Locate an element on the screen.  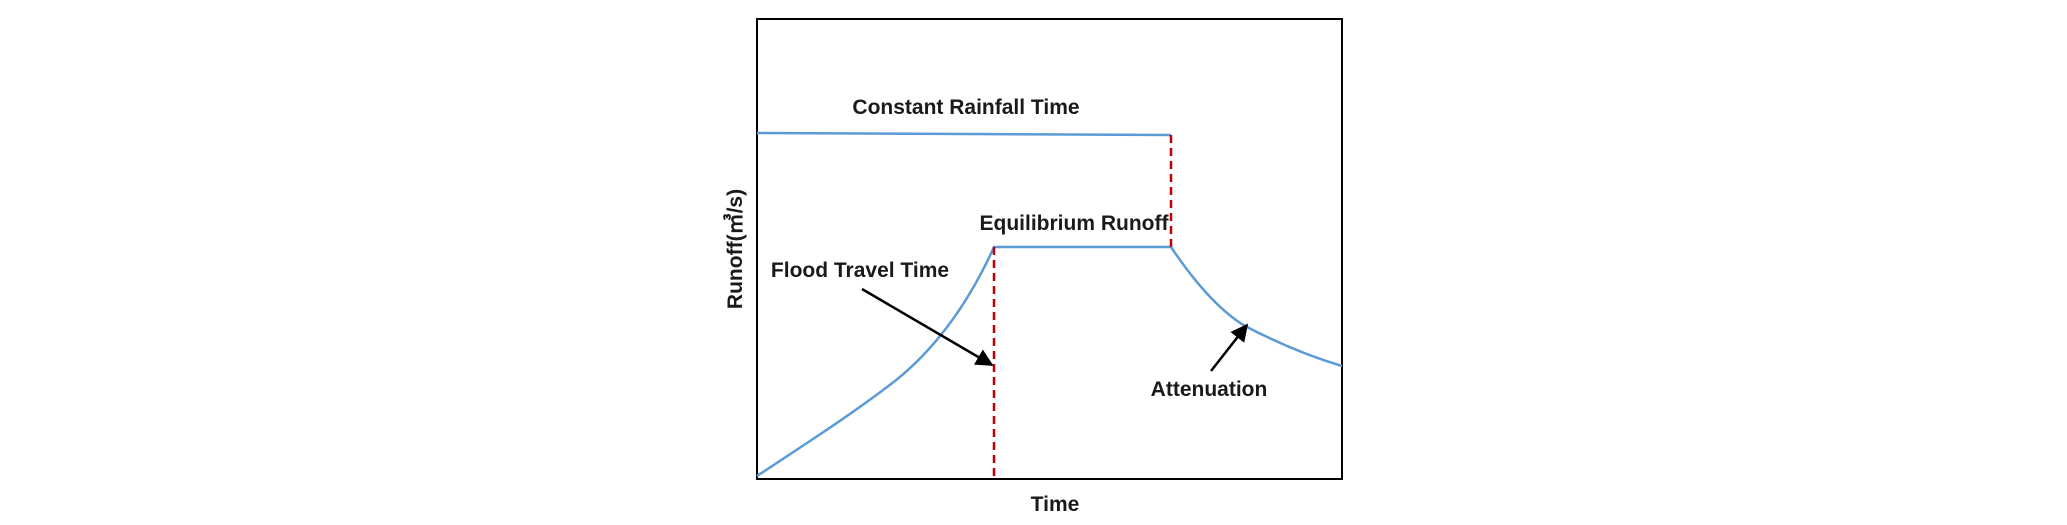
rainfall-line is located at coordinates (964, 134).